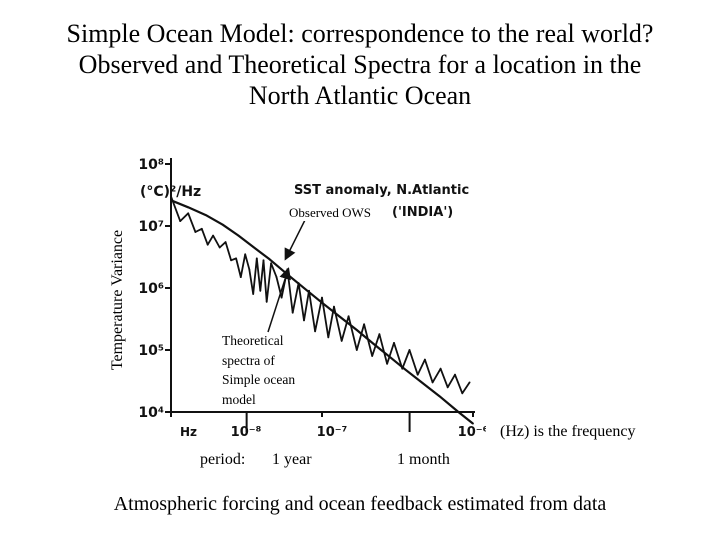 The height and width of the screenshot is (540, 720). I want to click on y-tick-label: 10⁷, so click(151, 227).